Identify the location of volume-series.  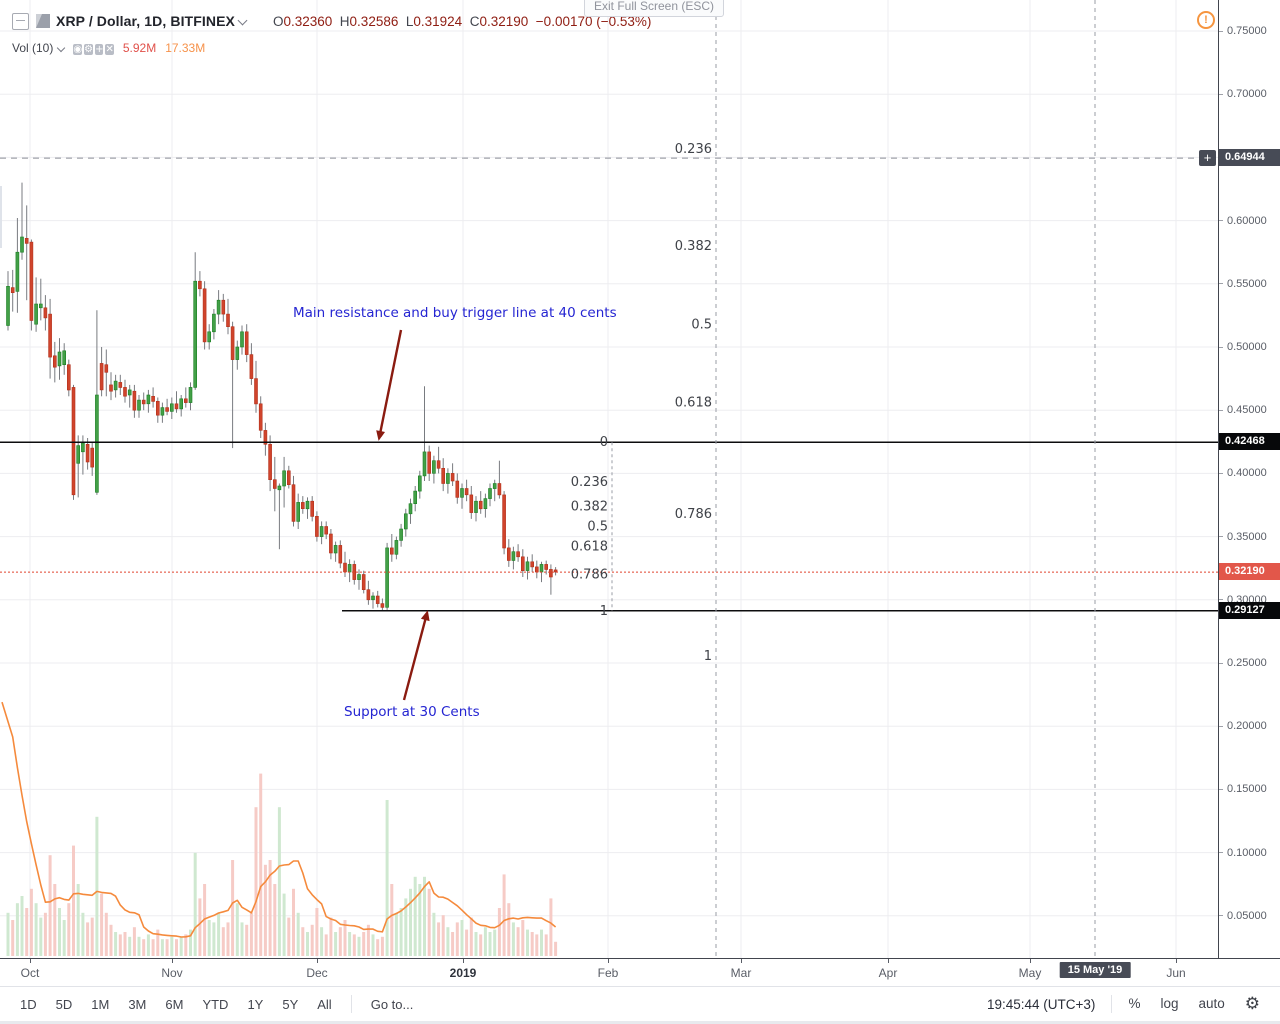
(282, 864).